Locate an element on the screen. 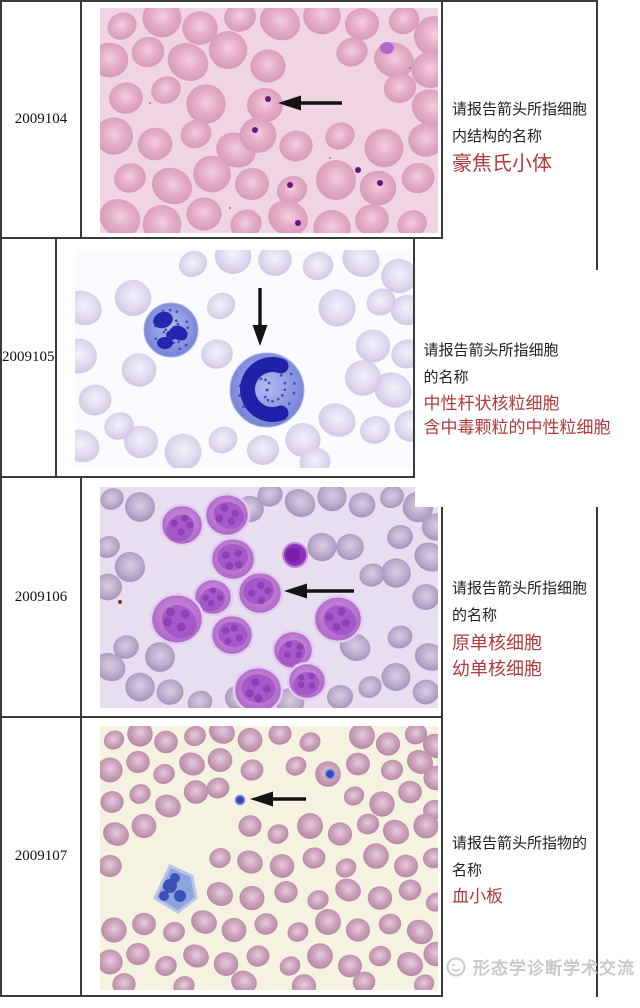  question-cell: 请报告箭头所指细胞 内结构的名称 豪焦氏小体 is located at coordinates (519, 136).